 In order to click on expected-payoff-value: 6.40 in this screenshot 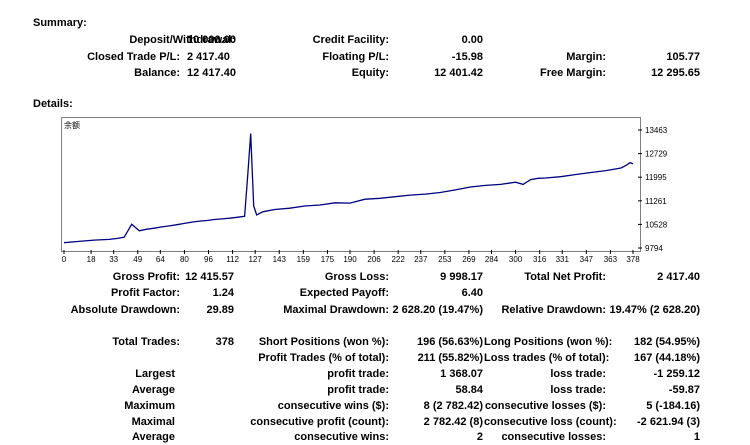, I will do `click(472, 293)`.